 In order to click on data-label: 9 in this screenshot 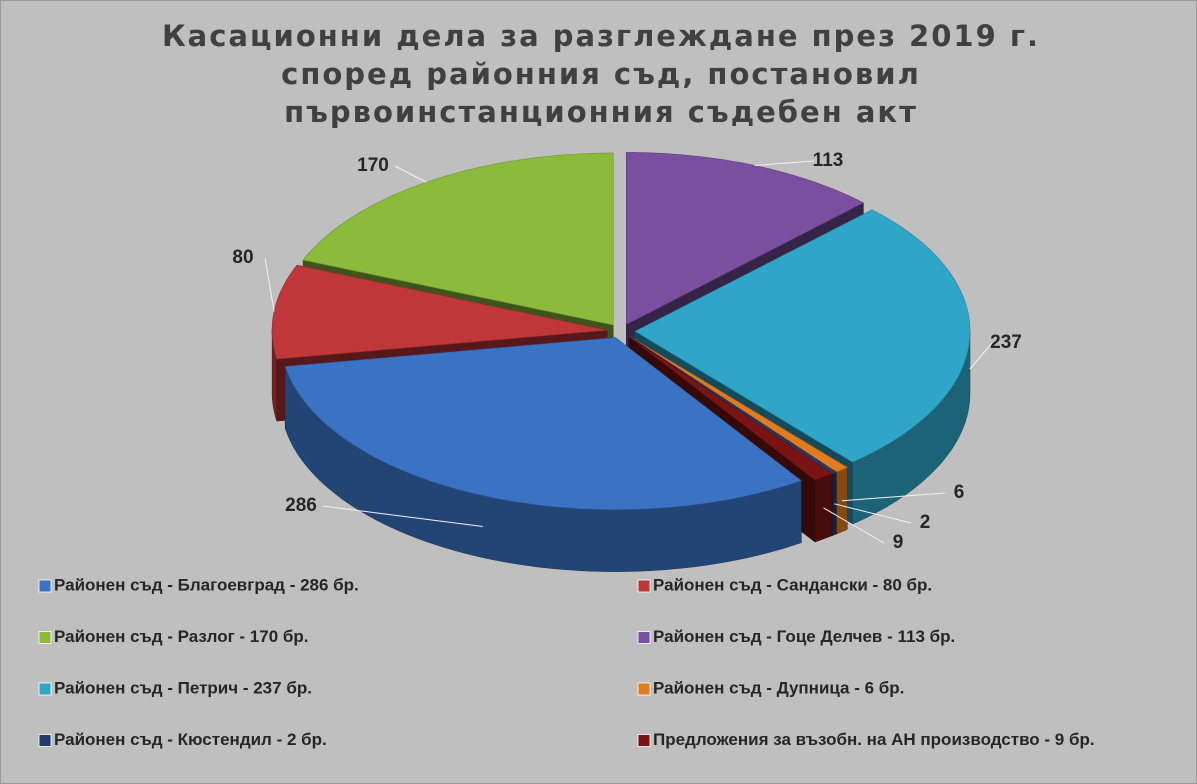, I will do `click(898, 542)`.